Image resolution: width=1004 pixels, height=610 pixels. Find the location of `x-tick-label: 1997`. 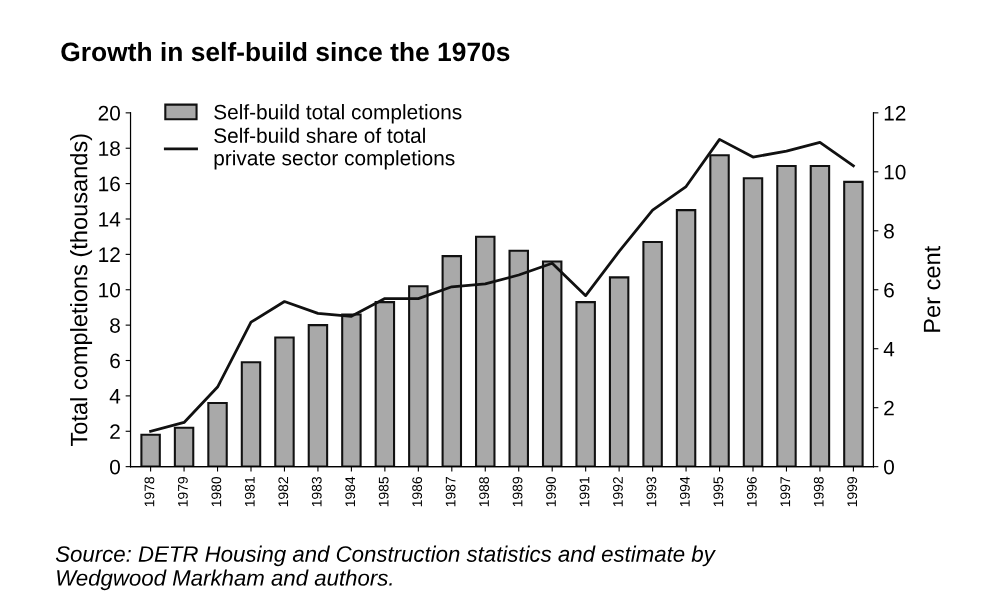

x-tick-label: 1997 is located at coordinates (785, 492).